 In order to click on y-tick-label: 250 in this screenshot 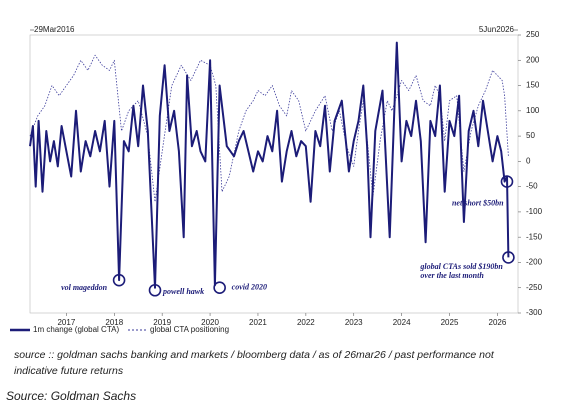, I will do `click(533, 34)`.